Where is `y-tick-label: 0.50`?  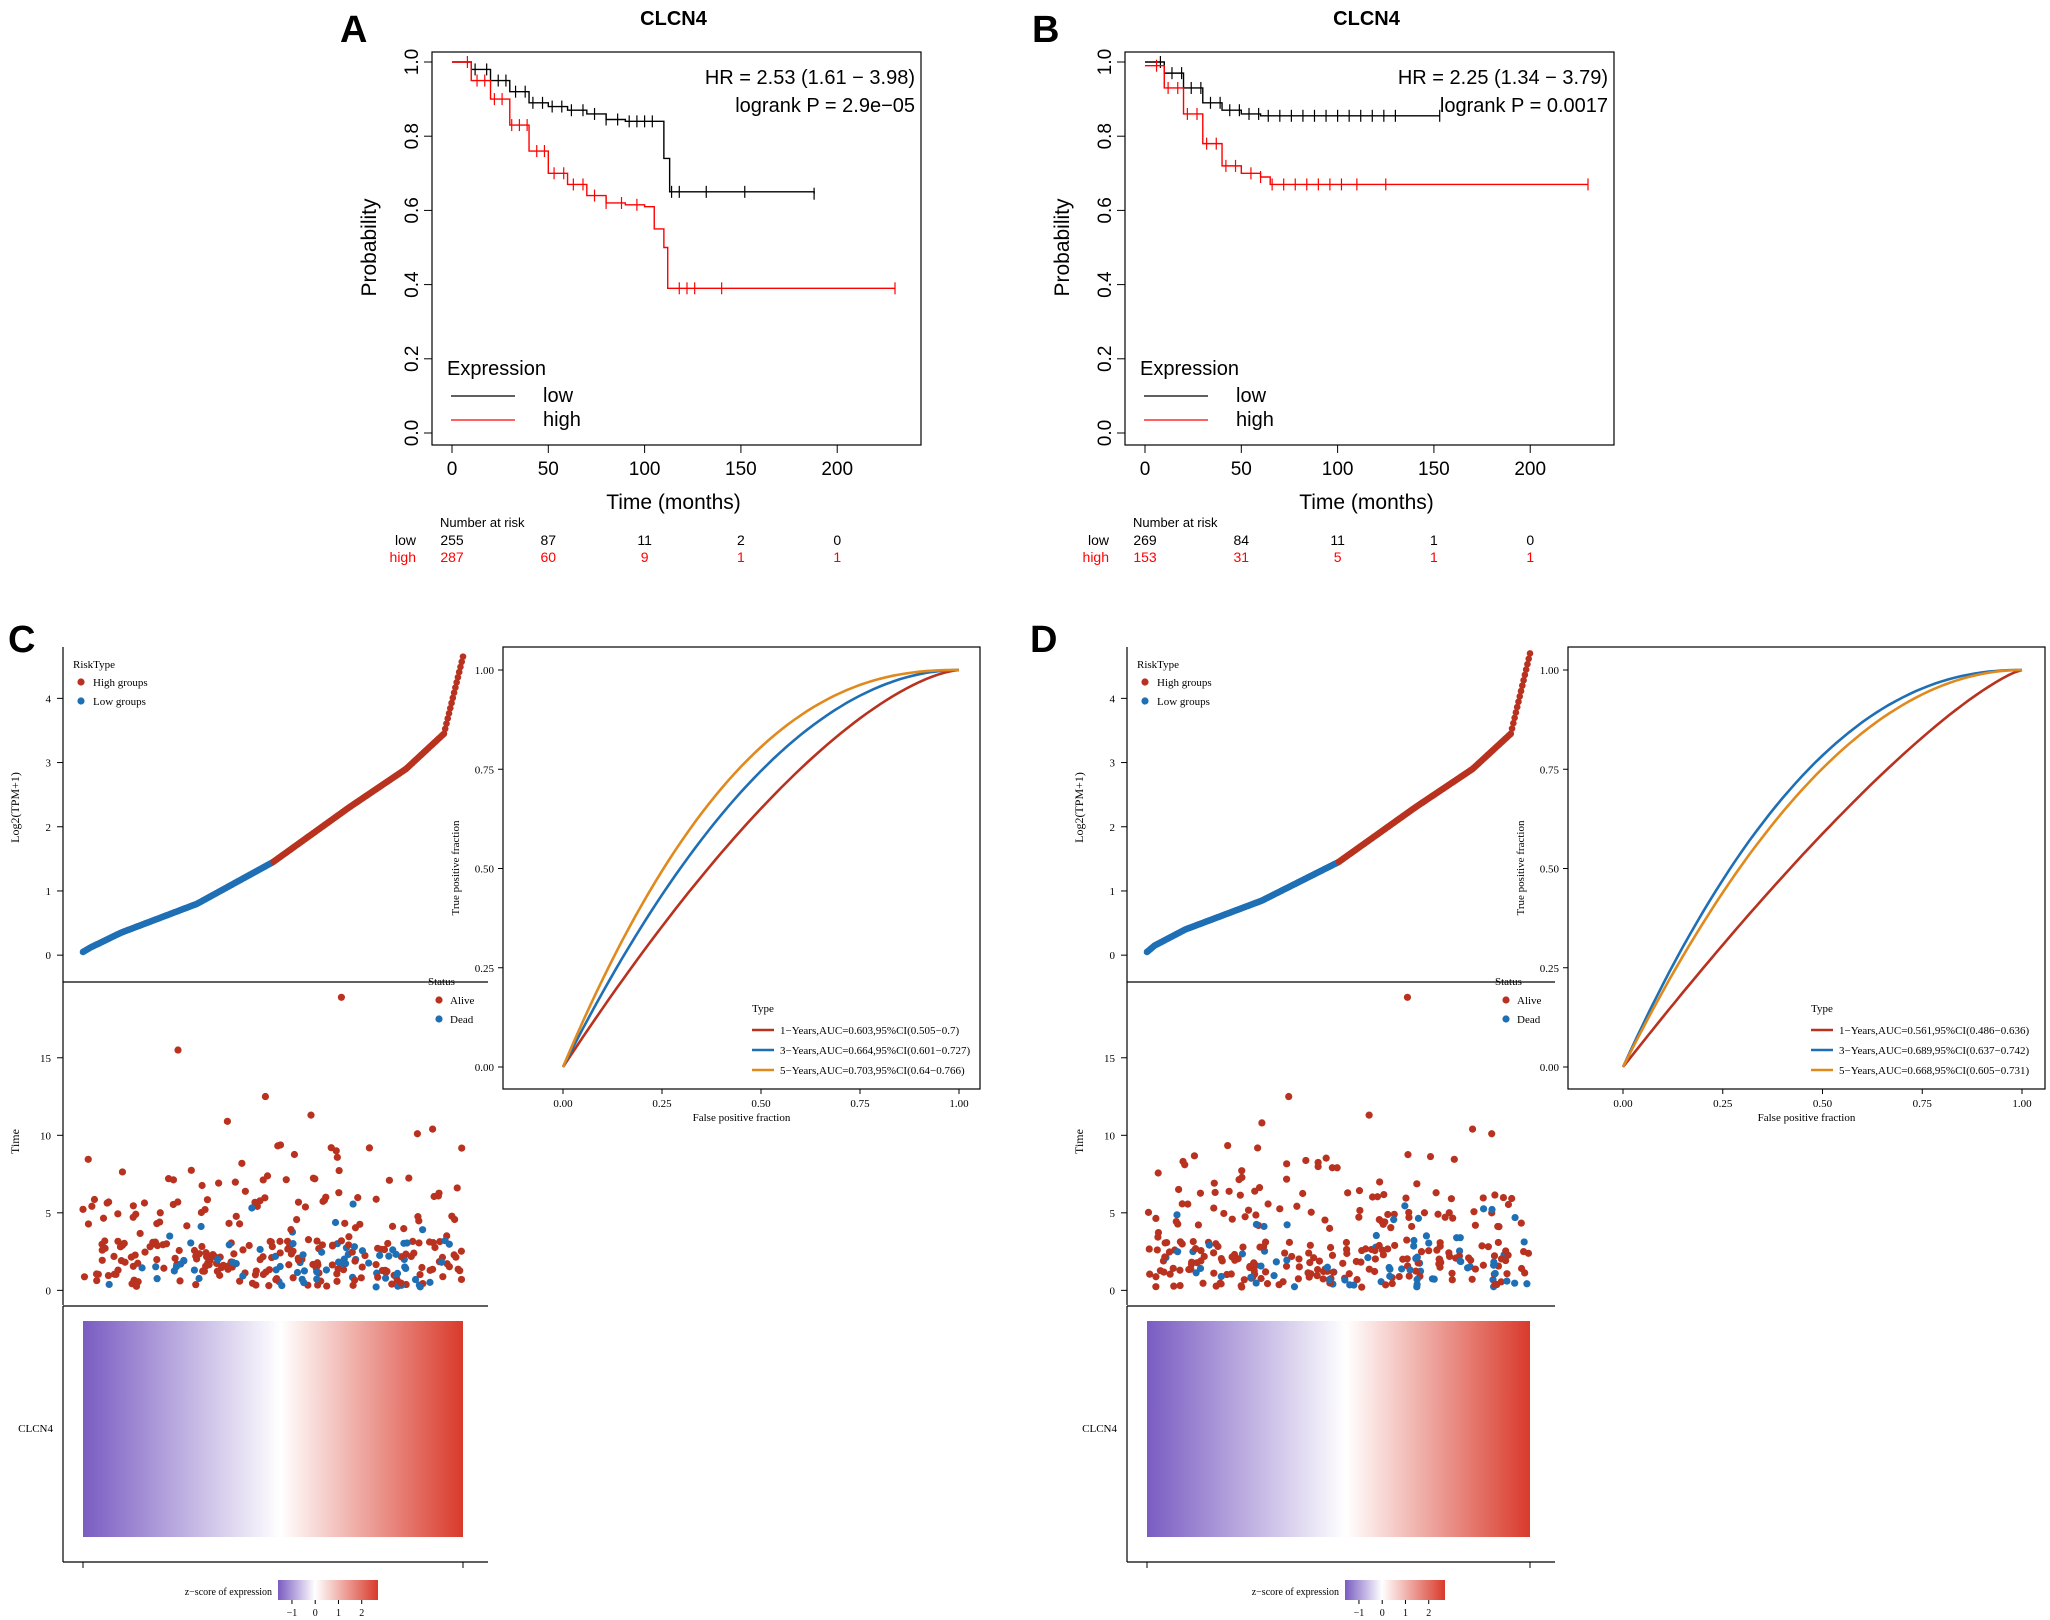 y-tick-label: 0.50 is located at coordinates (485, 870).